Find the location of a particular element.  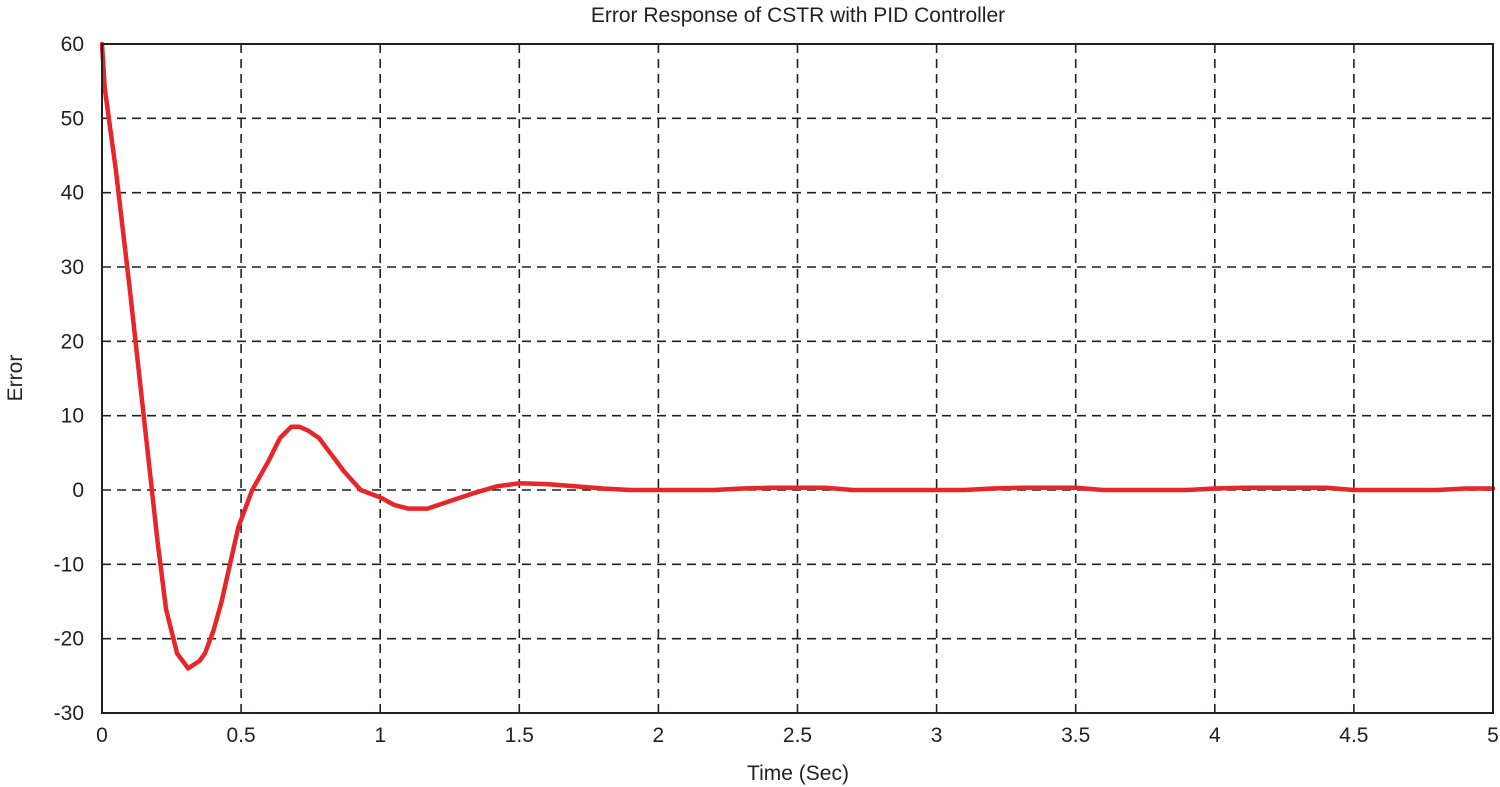

y-tick-label: -20 is located at coordinates (69, 639).